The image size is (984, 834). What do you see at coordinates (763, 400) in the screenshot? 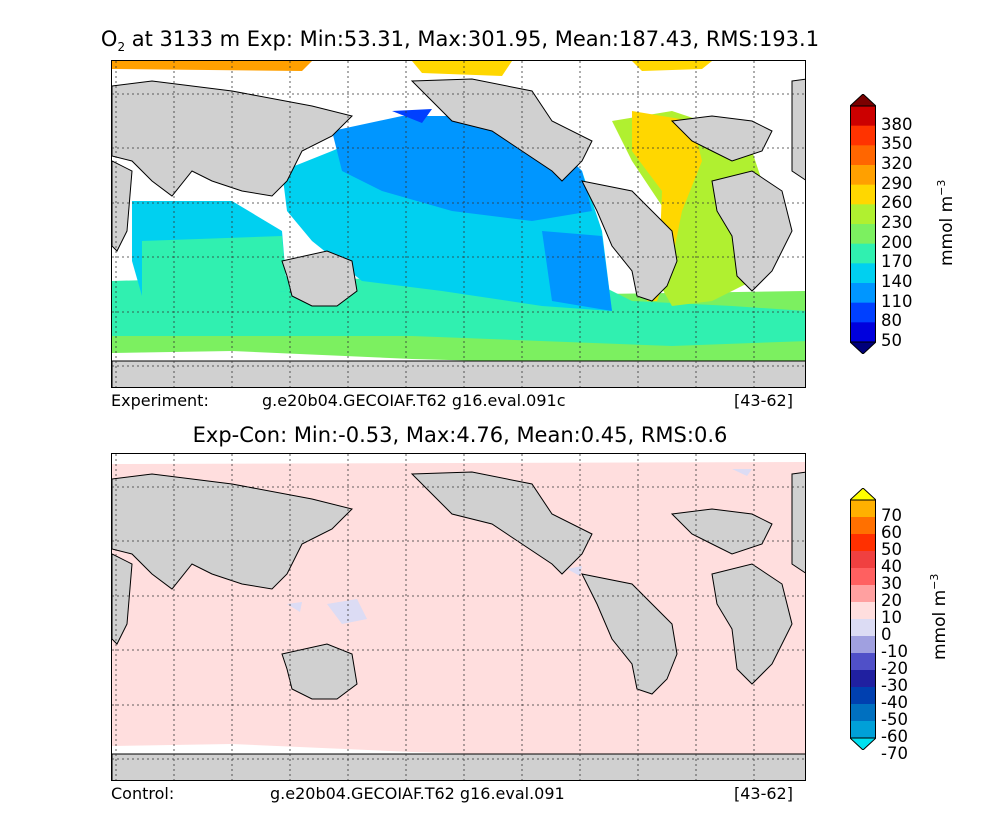
I see `top-footer-right: [43-62]` at bounding box center [763, 400].